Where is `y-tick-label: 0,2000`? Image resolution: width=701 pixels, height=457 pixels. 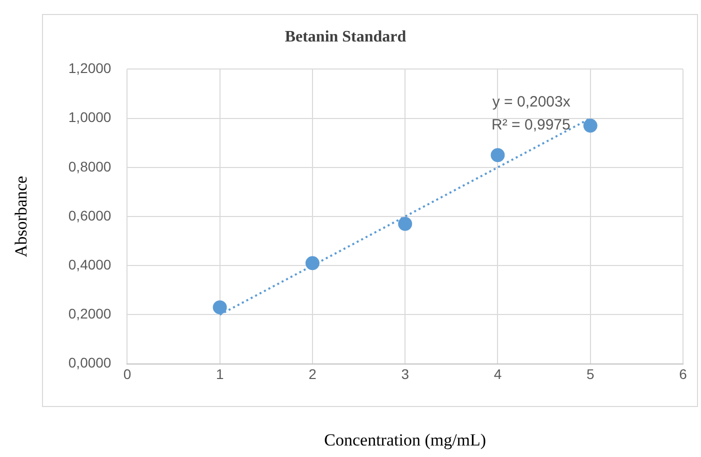 y-tick-label: 0,2000 is located at coordinates (90, 314).